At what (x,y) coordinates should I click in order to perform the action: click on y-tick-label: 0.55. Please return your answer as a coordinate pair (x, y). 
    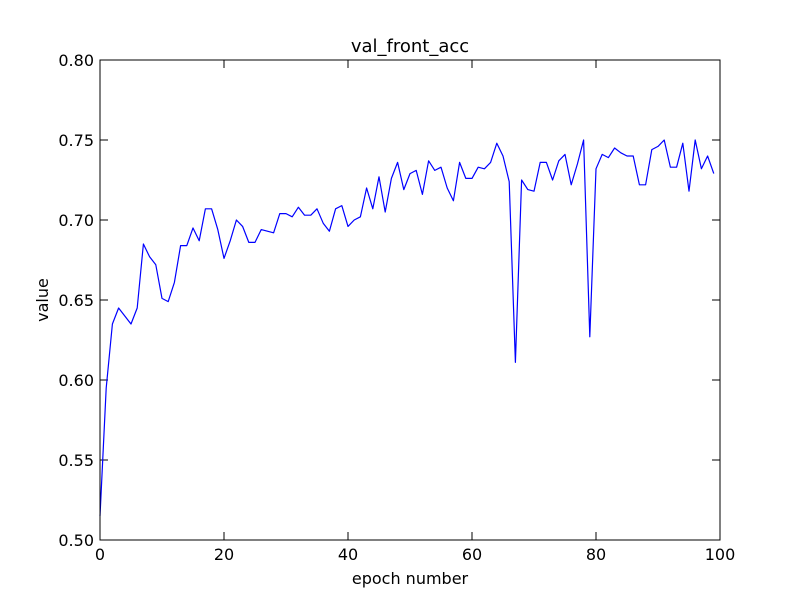
    Looking at the image, I should click on (76, 460).